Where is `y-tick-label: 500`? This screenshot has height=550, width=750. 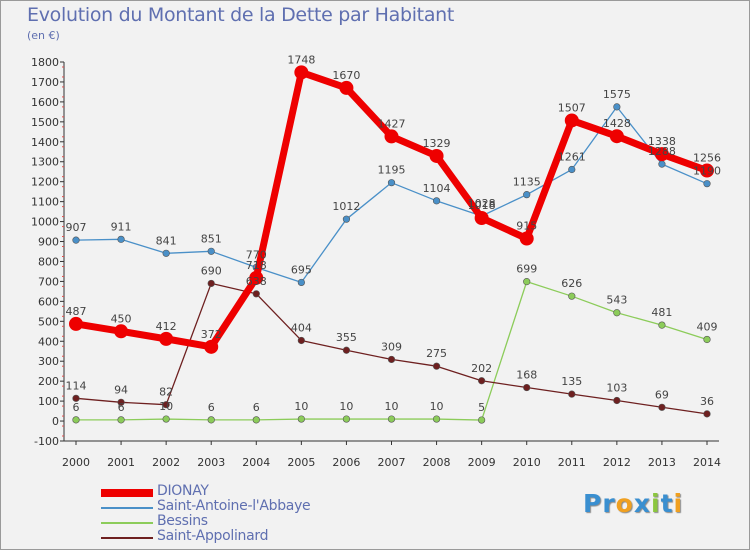 y-tick-label: 500 is located at coordinates (48, 321).